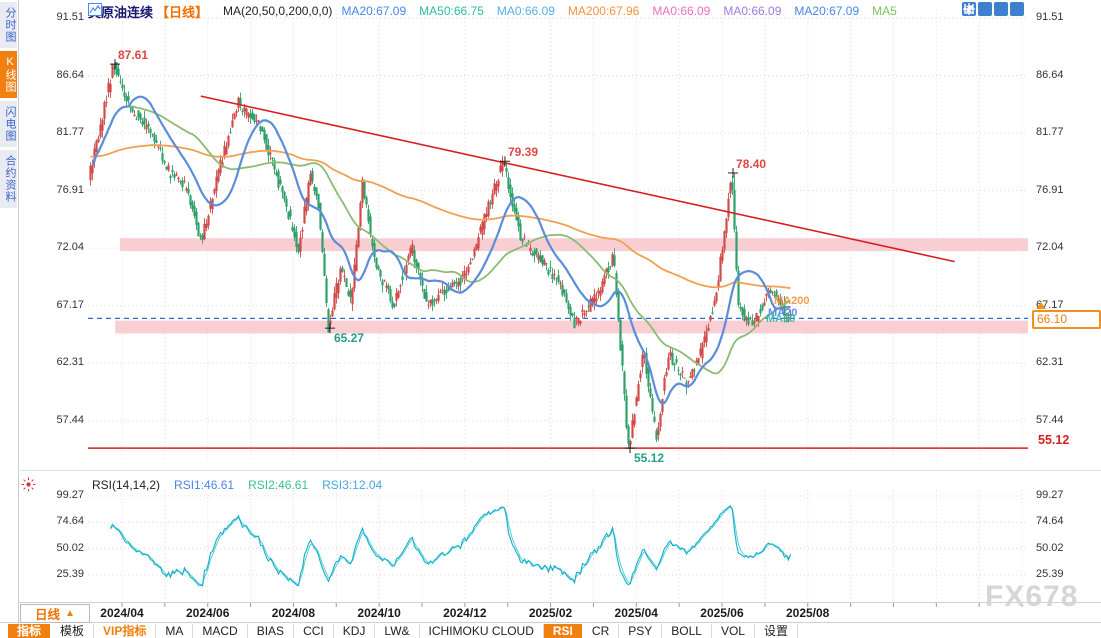 This screenshot has width=1101, height=638. I want to click on x-axis-label: 2024/06, so click(208, 613).